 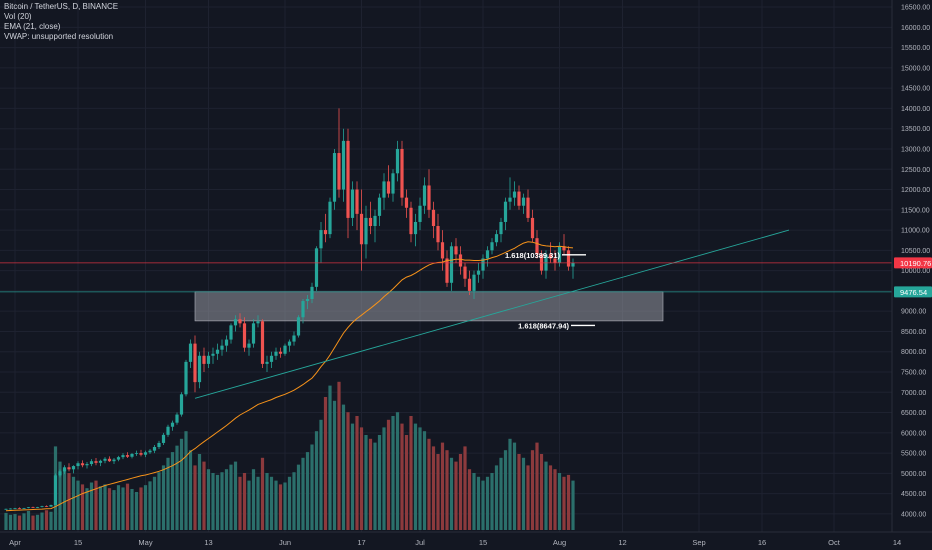 What do you see at coordinates (466, 540) in the screenshot?
I see `time-axis: Apr15May13Jun17Jul15Aug12Sep16Oct14Nov` at bounding box center [466, 540].